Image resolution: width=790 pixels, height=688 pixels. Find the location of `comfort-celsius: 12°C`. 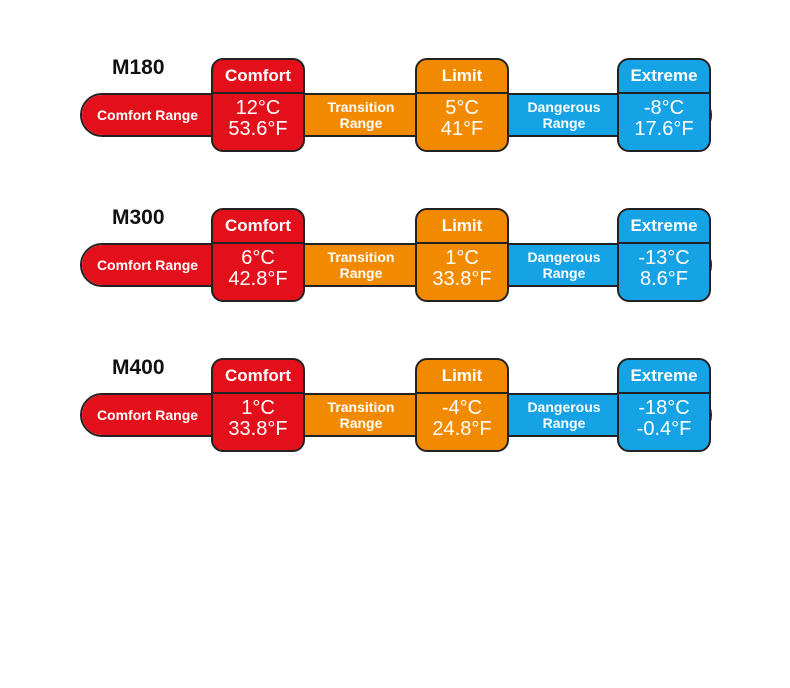

comfort-celsius: 12°C is located at coordinates (258, 108).